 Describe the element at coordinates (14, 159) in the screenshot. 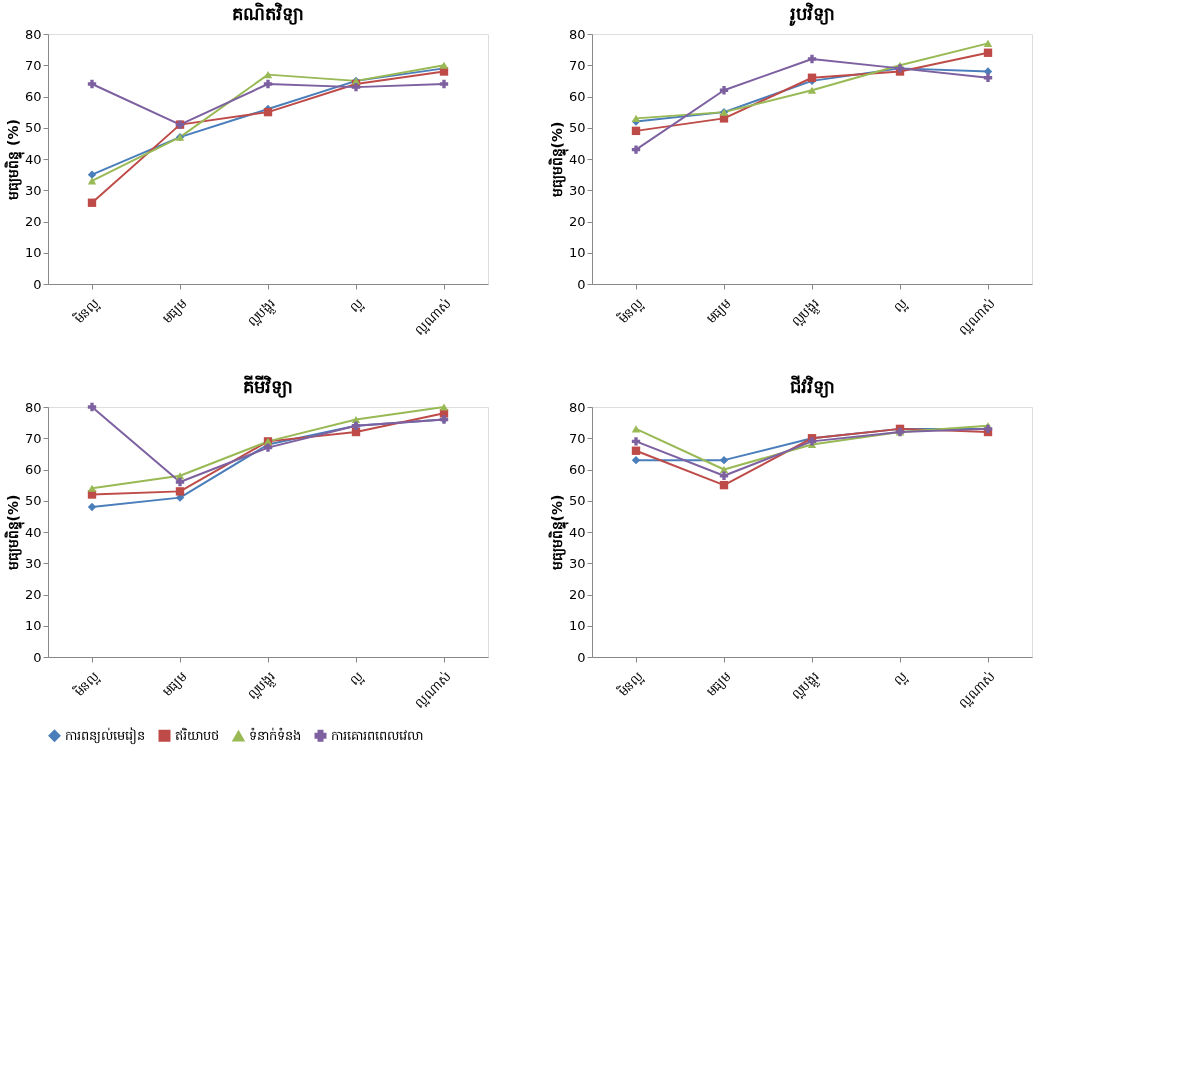

I see `y-axis-title: មធ្យមពិន្ទុ (%)` at that location.